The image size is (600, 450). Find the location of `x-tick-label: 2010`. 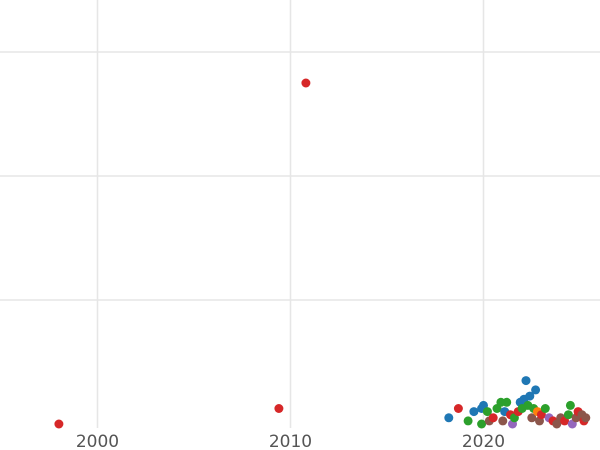

x-tick-label: 2010 is located at coordinates (290, 441).